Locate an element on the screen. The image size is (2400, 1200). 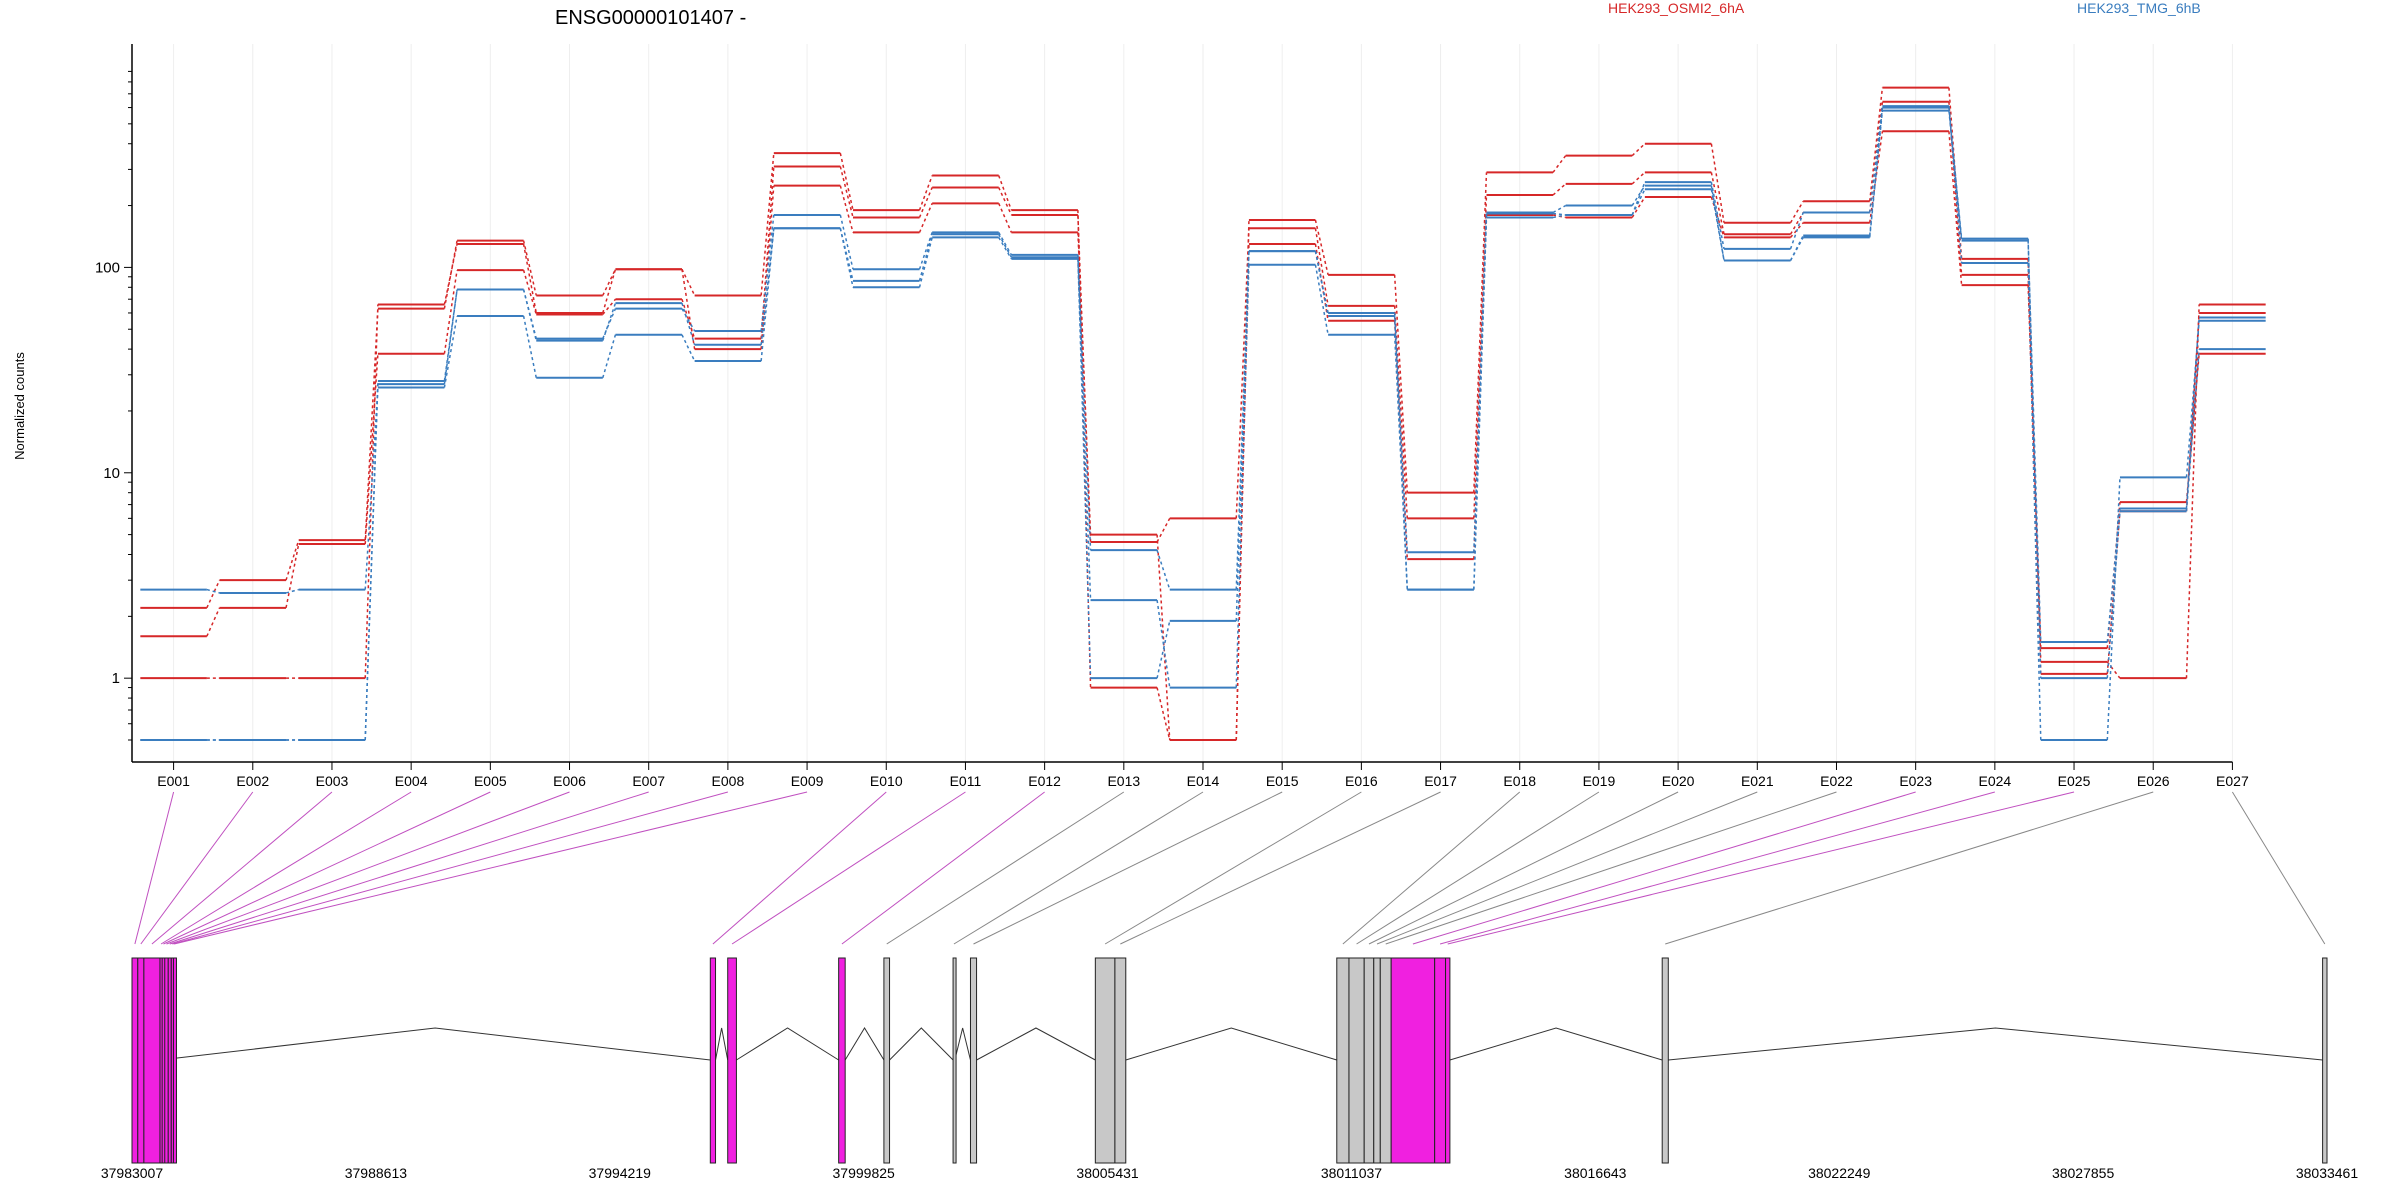
coordinate-label: 37994219 is located at coordinates (620, 1173).